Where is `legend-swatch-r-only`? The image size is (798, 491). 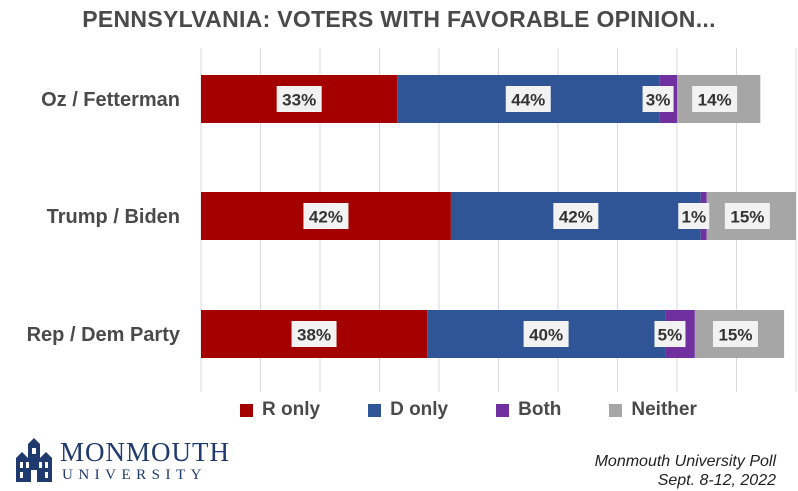
legend-swatch-r-only is located at coordinates (246, 410).